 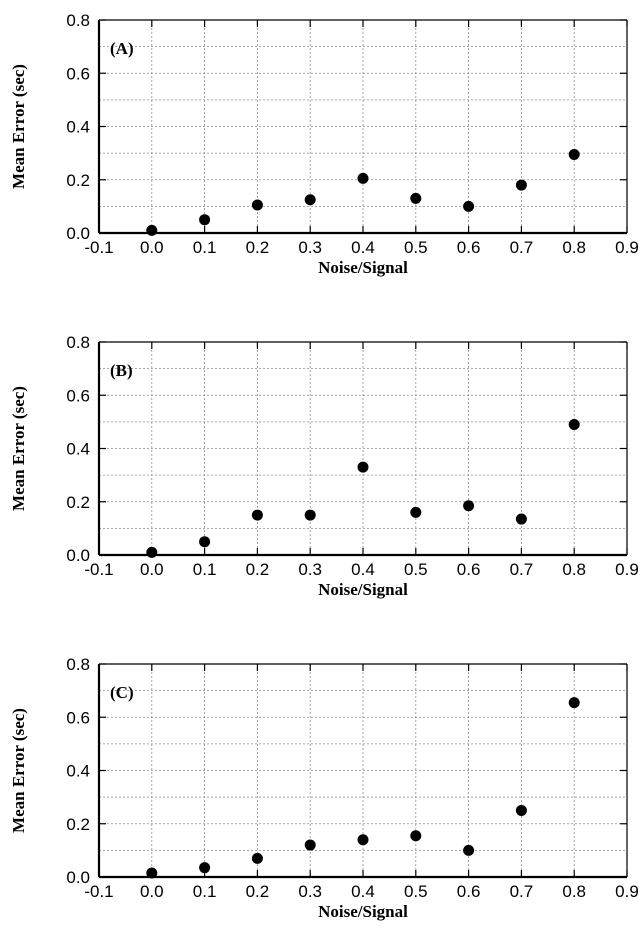 What do you see at coordinates (122, 48) in the screenshot?
I see `panel-label: (A)` at bounding box center [122, 48].